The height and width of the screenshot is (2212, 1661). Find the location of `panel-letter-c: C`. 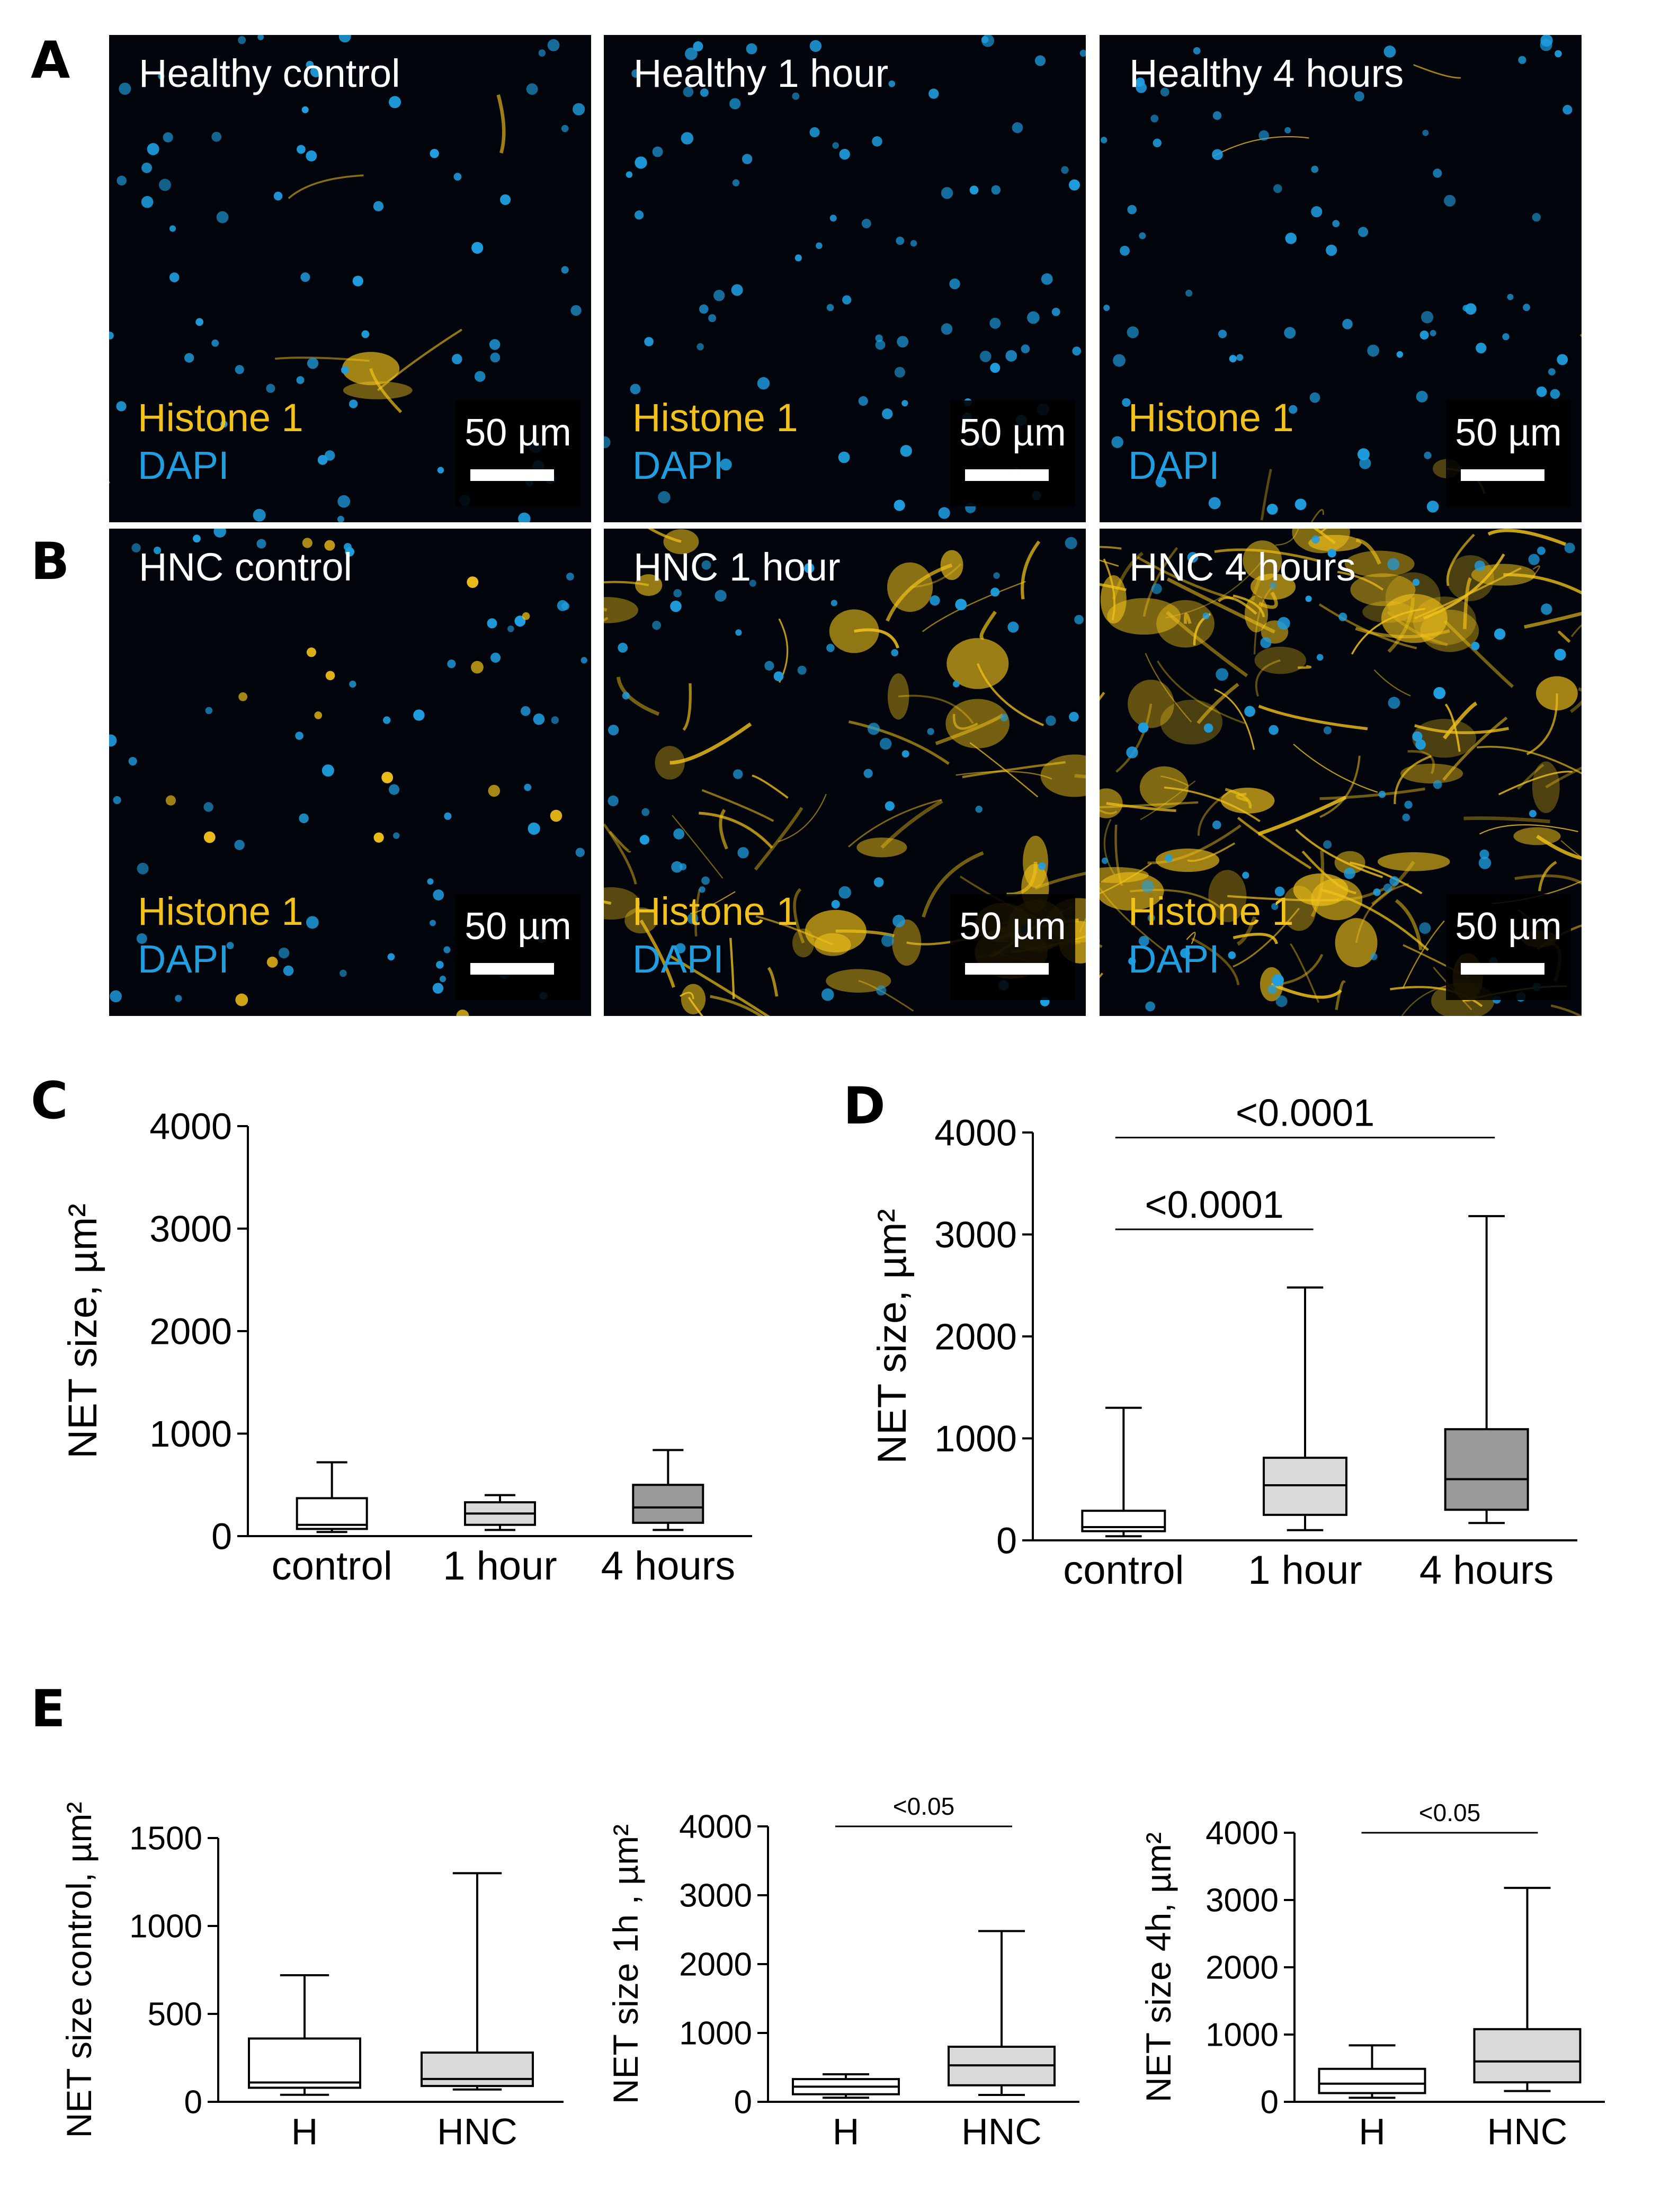

panel-letter-c: C is located at coordinates (49, 1101).